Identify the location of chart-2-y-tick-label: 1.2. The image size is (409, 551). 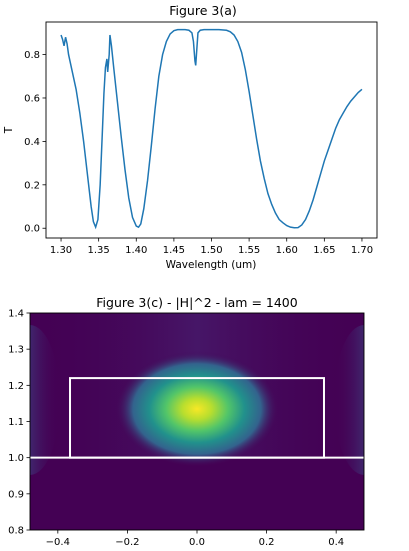
(16, 386).